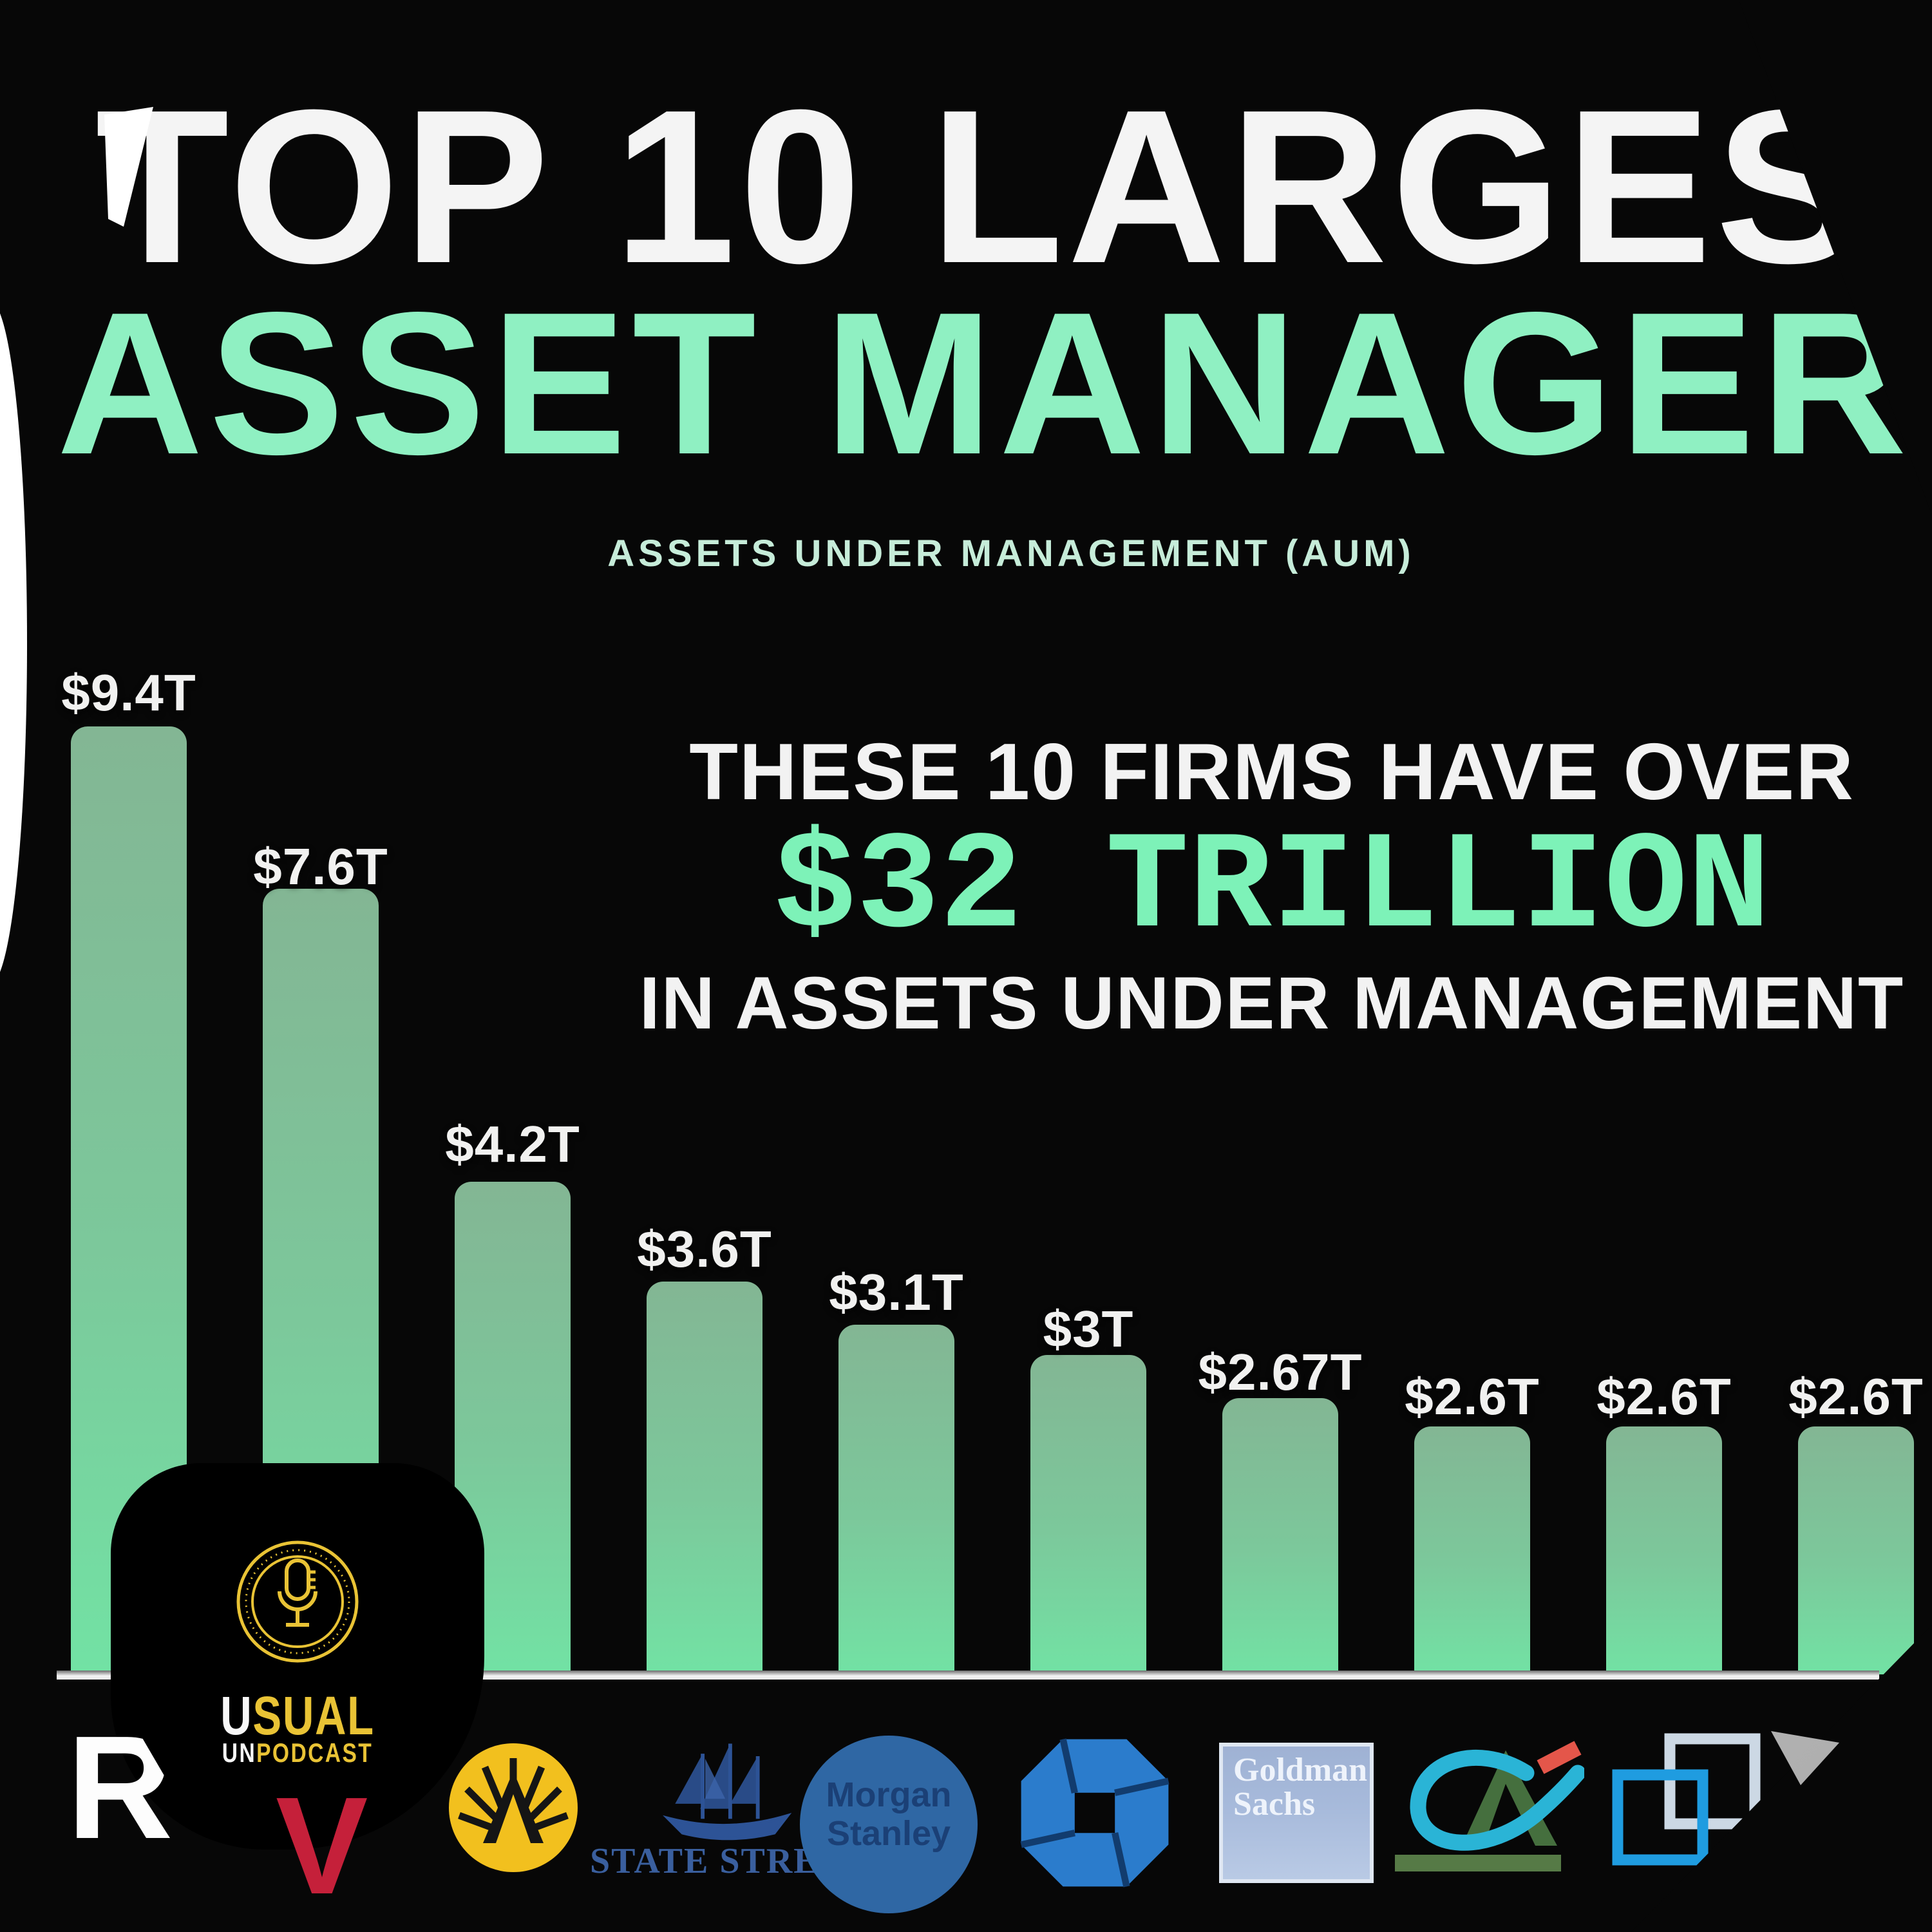 This screenshot has height=1932, width=1932. Describe the element at coordinates (128, 692) in the screenshot. I see `bar-value-label: $9.4T` at that location.